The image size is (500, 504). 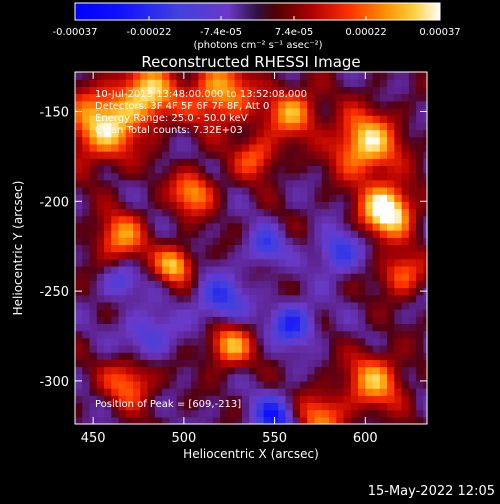 What do you see at coordinates (274, 438) in the screenshot?
I see `x-tick-label: 550` at bounding box center [274, 438].